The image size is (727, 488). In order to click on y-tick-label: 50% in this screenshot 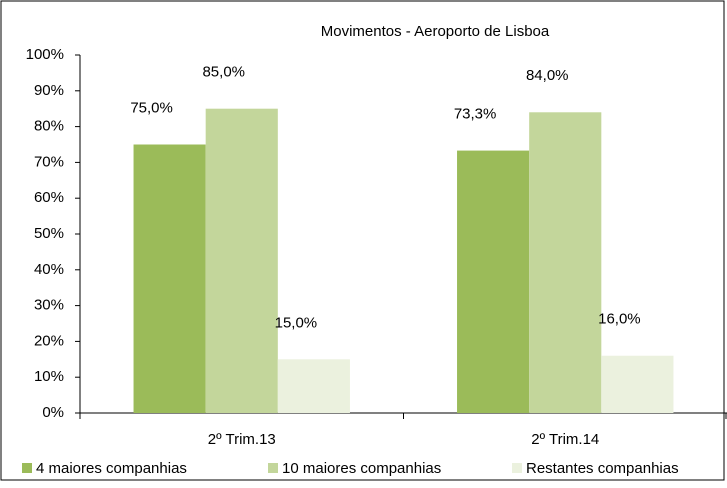, I will do `click(49, 233)`.